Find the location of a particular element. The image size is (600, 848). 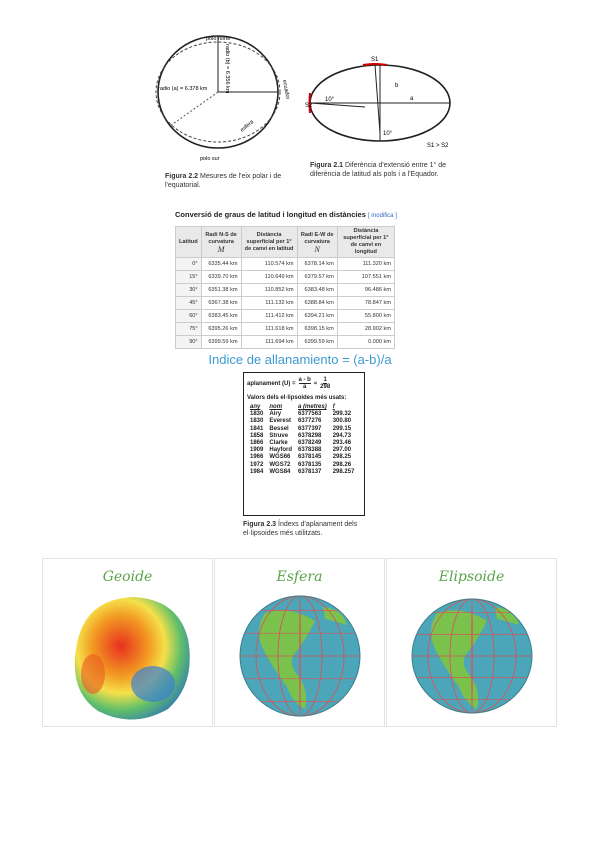

row: 1972 WGS72 6378135 298.26 is located at coordinates (302, 465).